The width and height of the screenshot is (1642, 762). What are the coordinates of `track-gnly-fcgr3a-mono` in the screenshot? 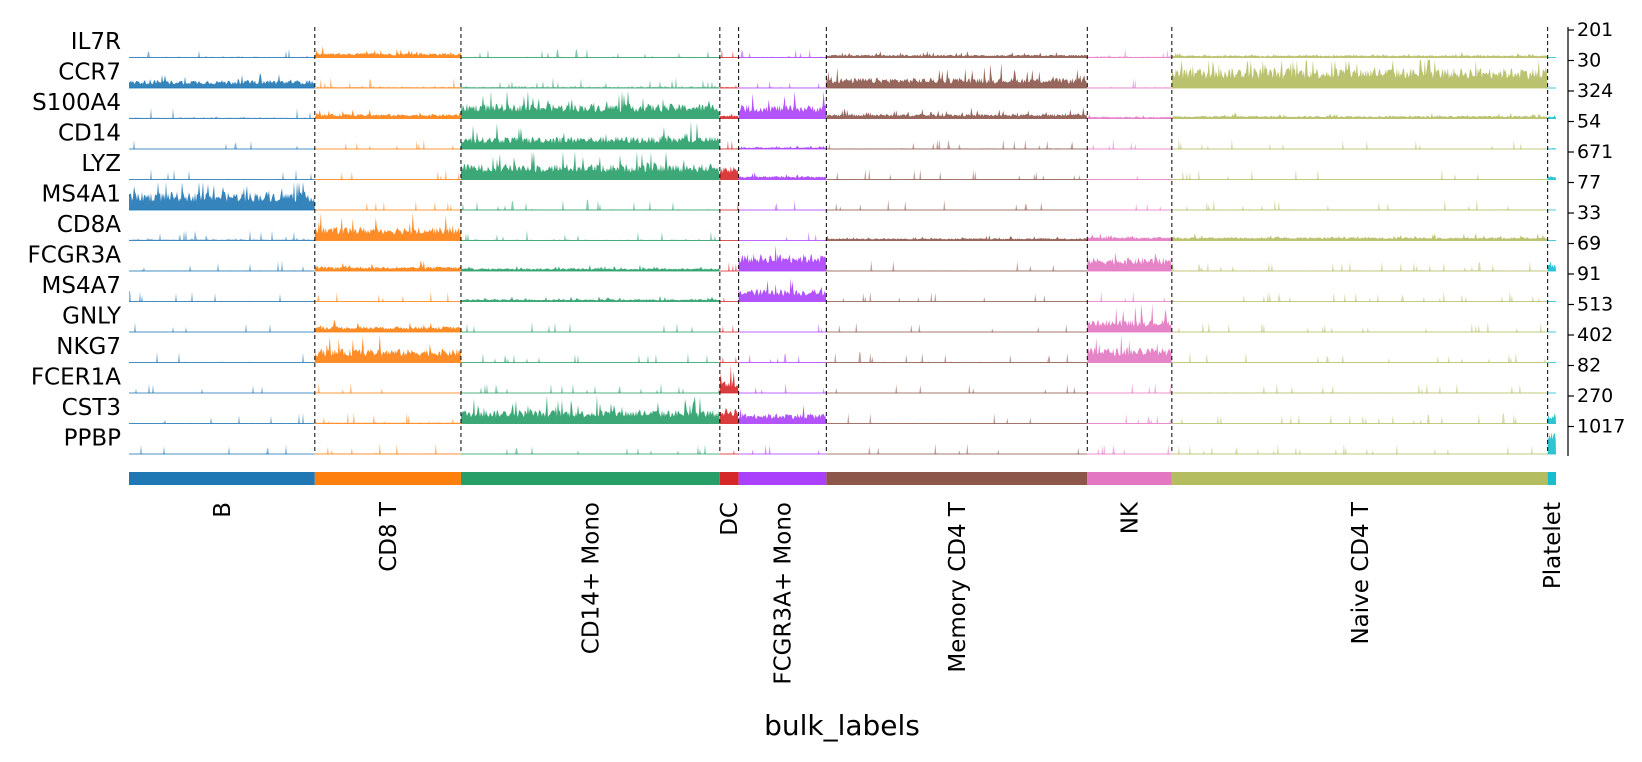 It's located at (782, 327).